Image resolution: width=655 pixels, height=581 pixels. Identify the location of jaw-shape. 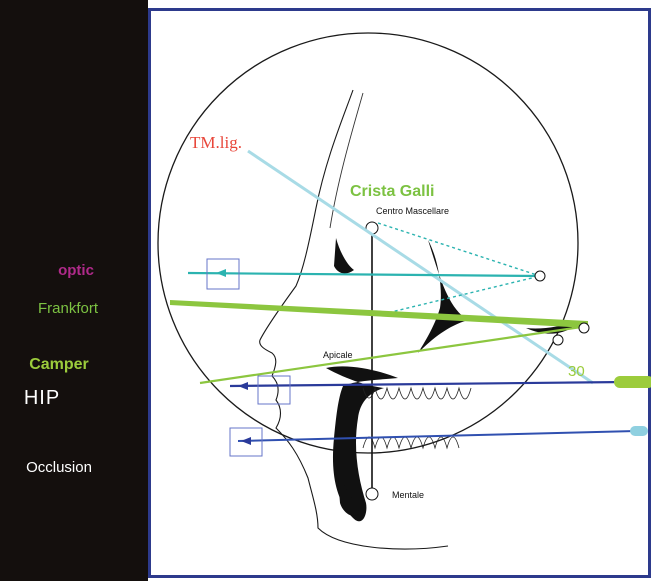
(362, 444).